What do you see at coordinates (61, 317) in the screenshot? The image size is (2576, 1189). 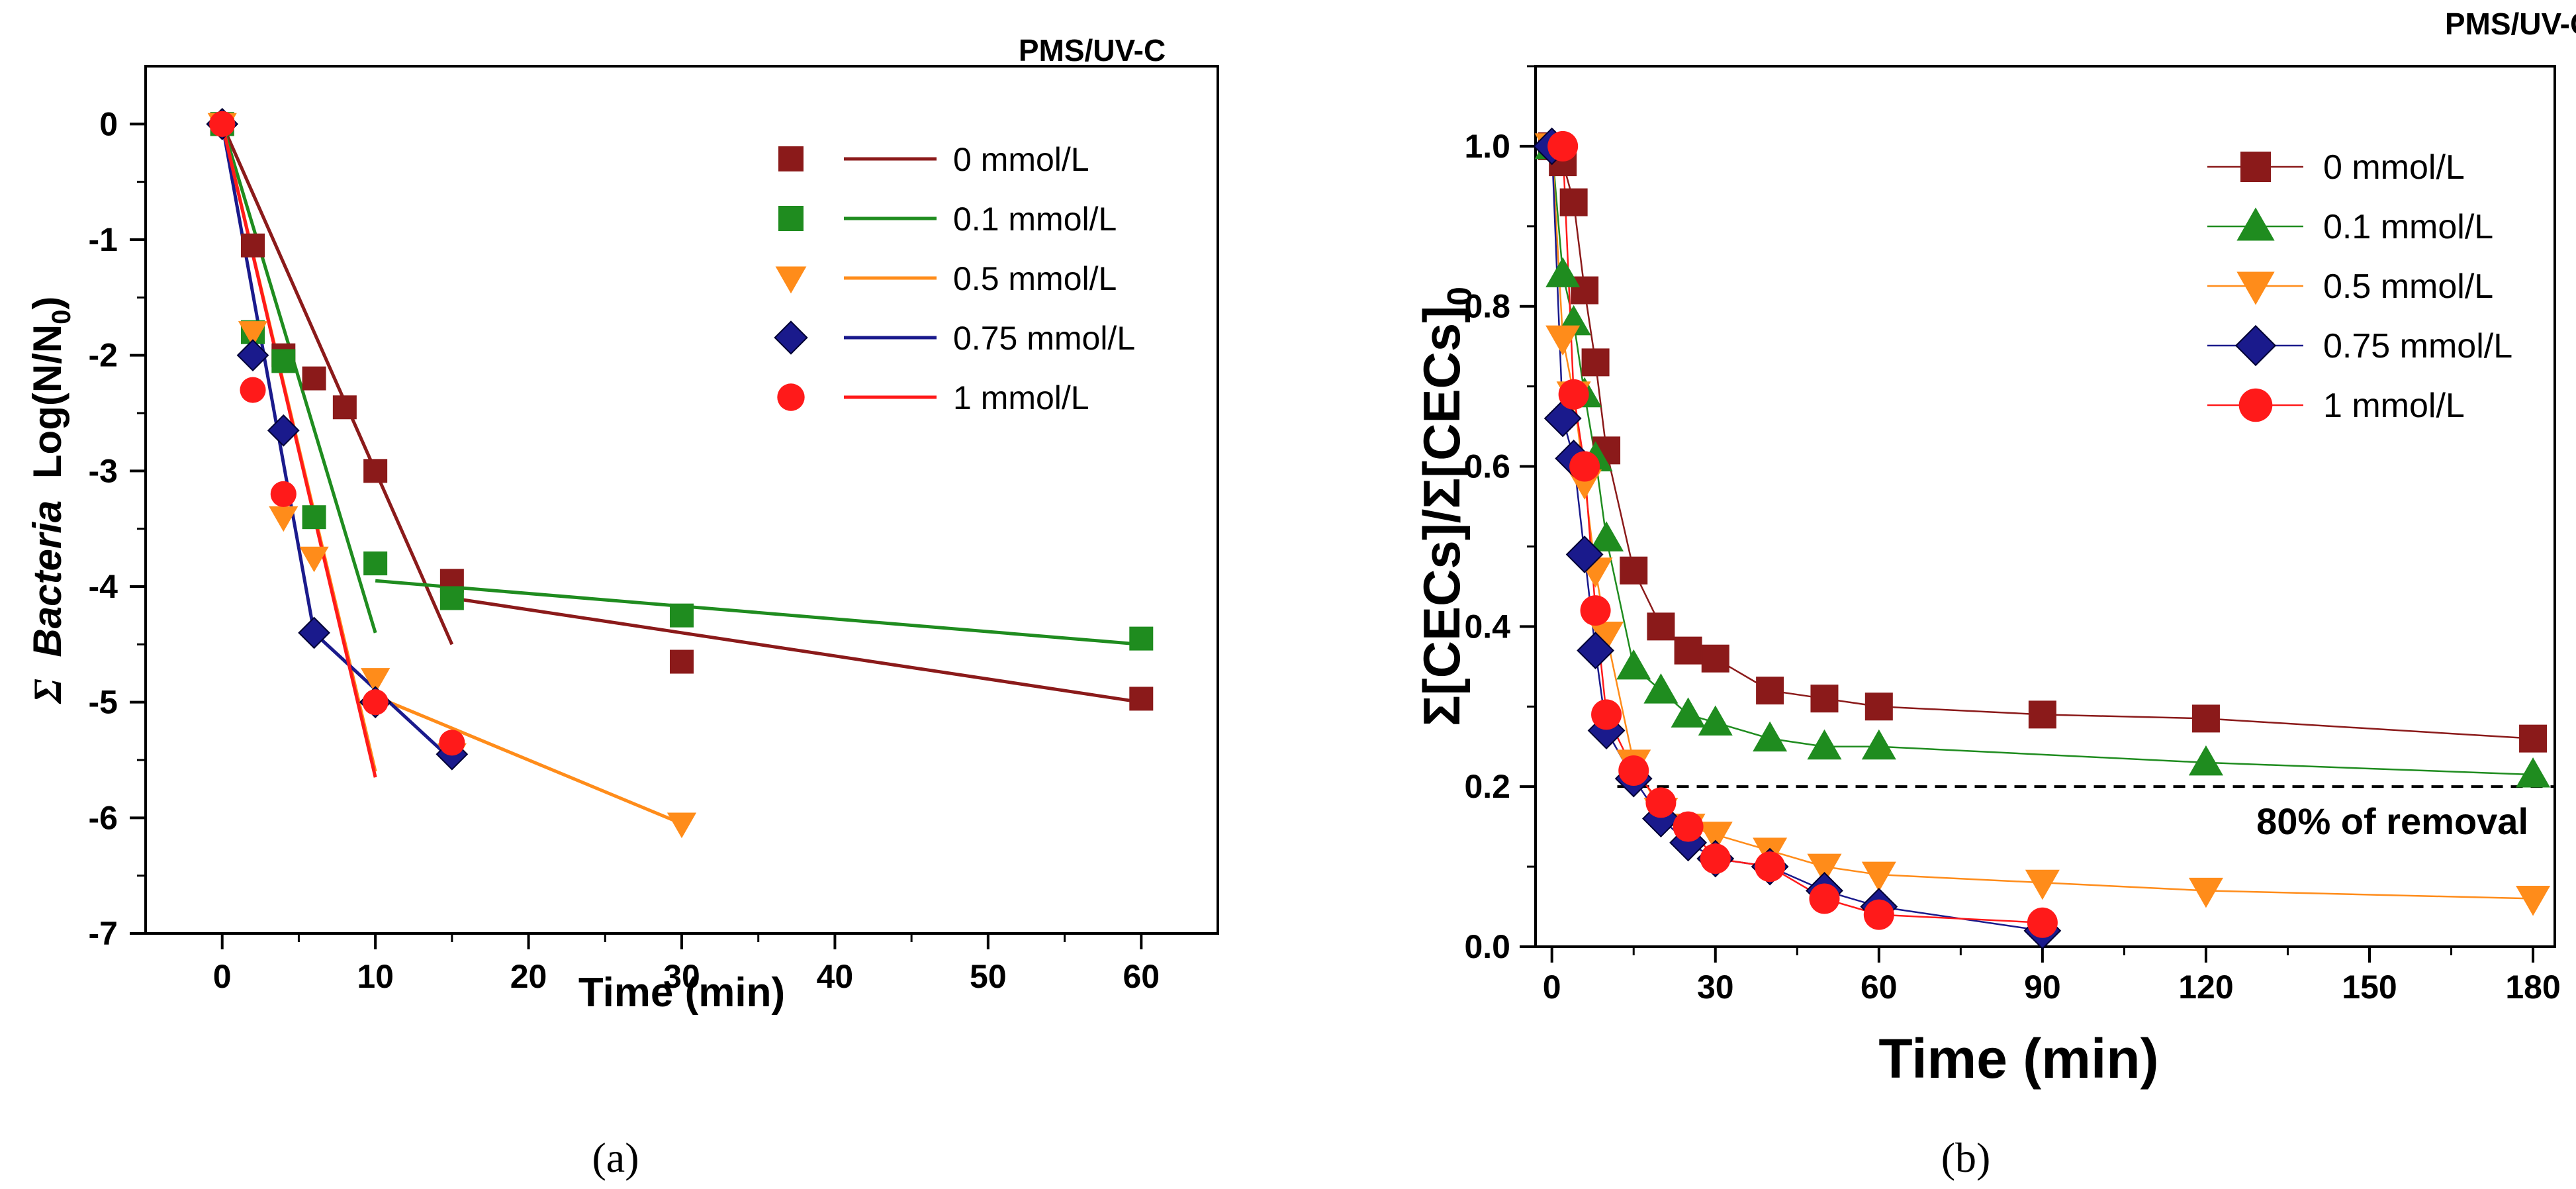 I see `panel-a-ylabel-sub: 0` at bounding box center [61, 317].